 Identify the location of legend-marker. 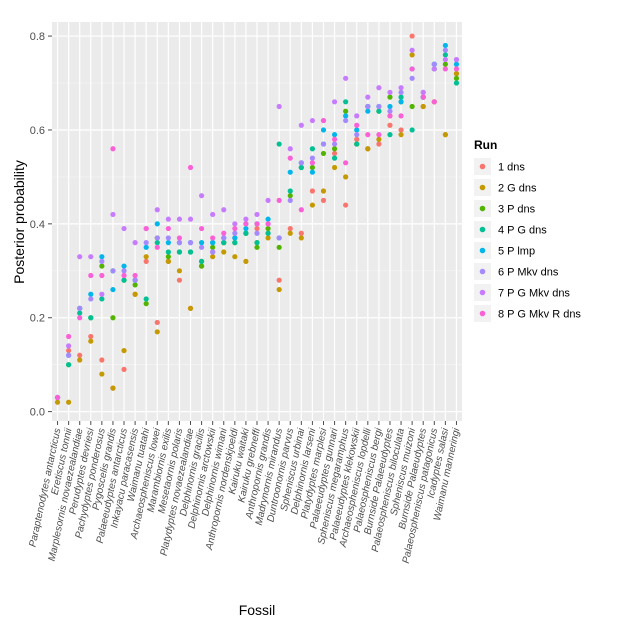
(482, 229).